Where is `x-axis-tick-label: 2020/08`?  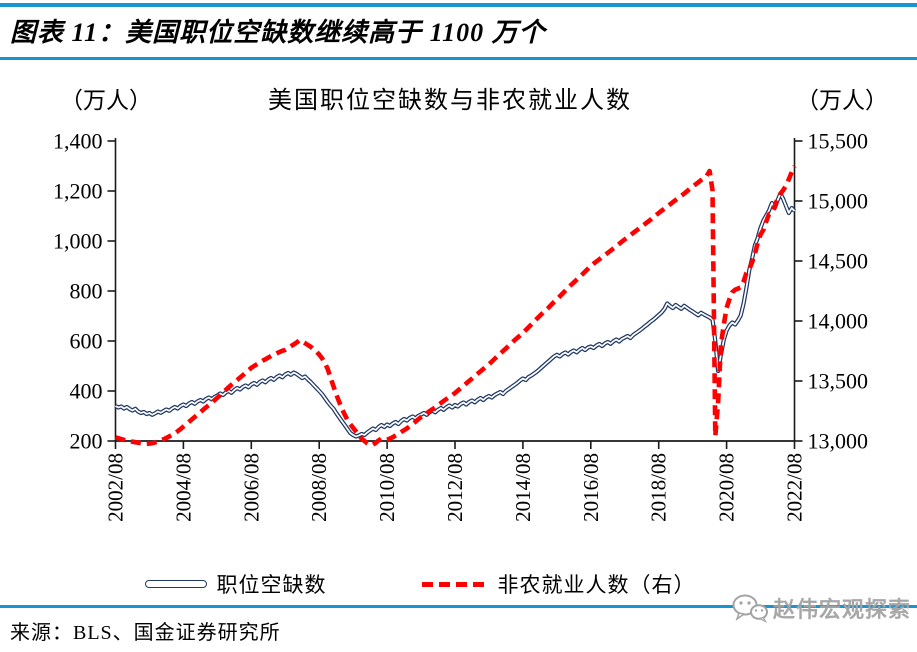
x-axis-tick-label: 2020/08 is located at coordinates (727, 487).